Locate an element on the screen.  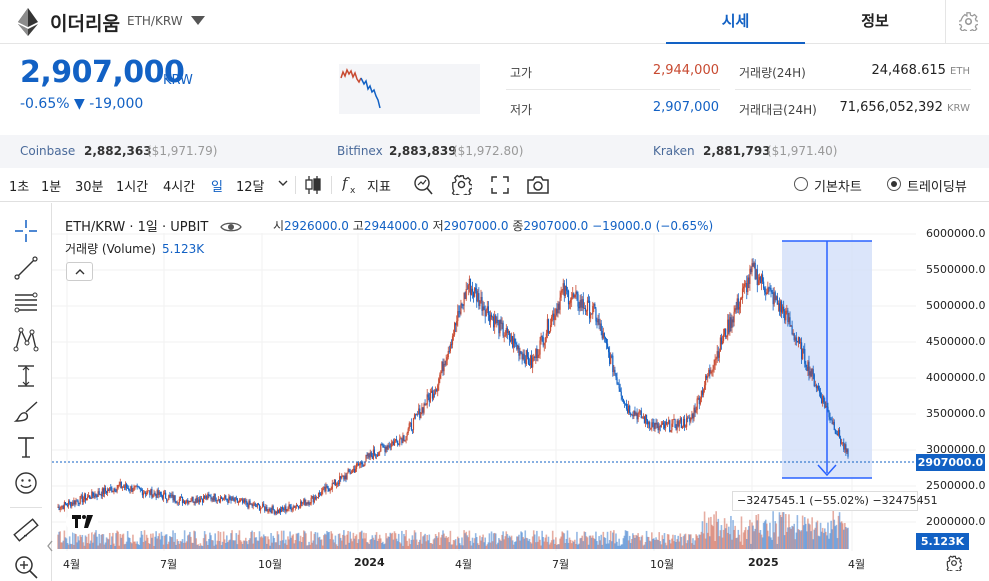
camera-icon is located at coordinates (538, 184).